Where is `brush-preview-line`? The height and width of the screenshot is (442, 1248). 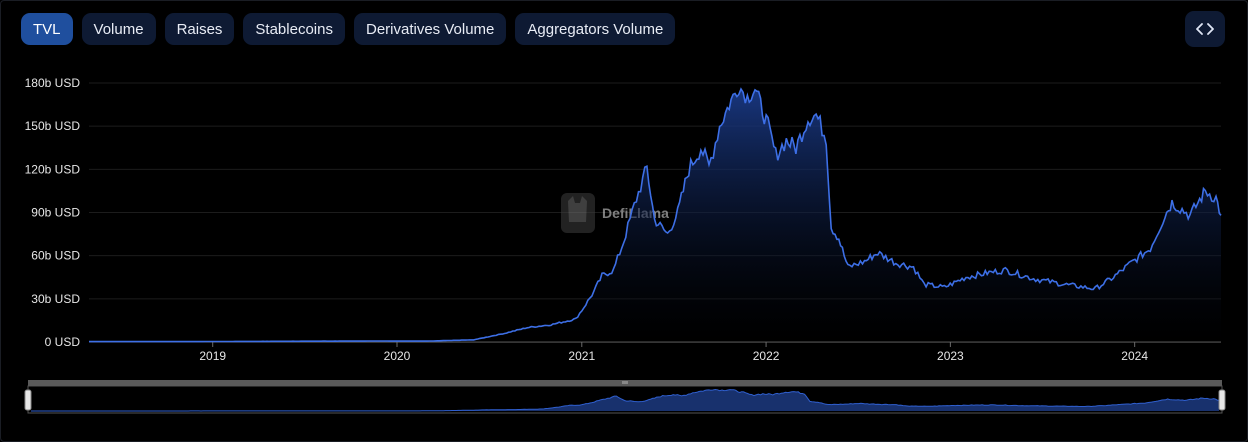
brush-preview-line is located at coordinates (625, 400).